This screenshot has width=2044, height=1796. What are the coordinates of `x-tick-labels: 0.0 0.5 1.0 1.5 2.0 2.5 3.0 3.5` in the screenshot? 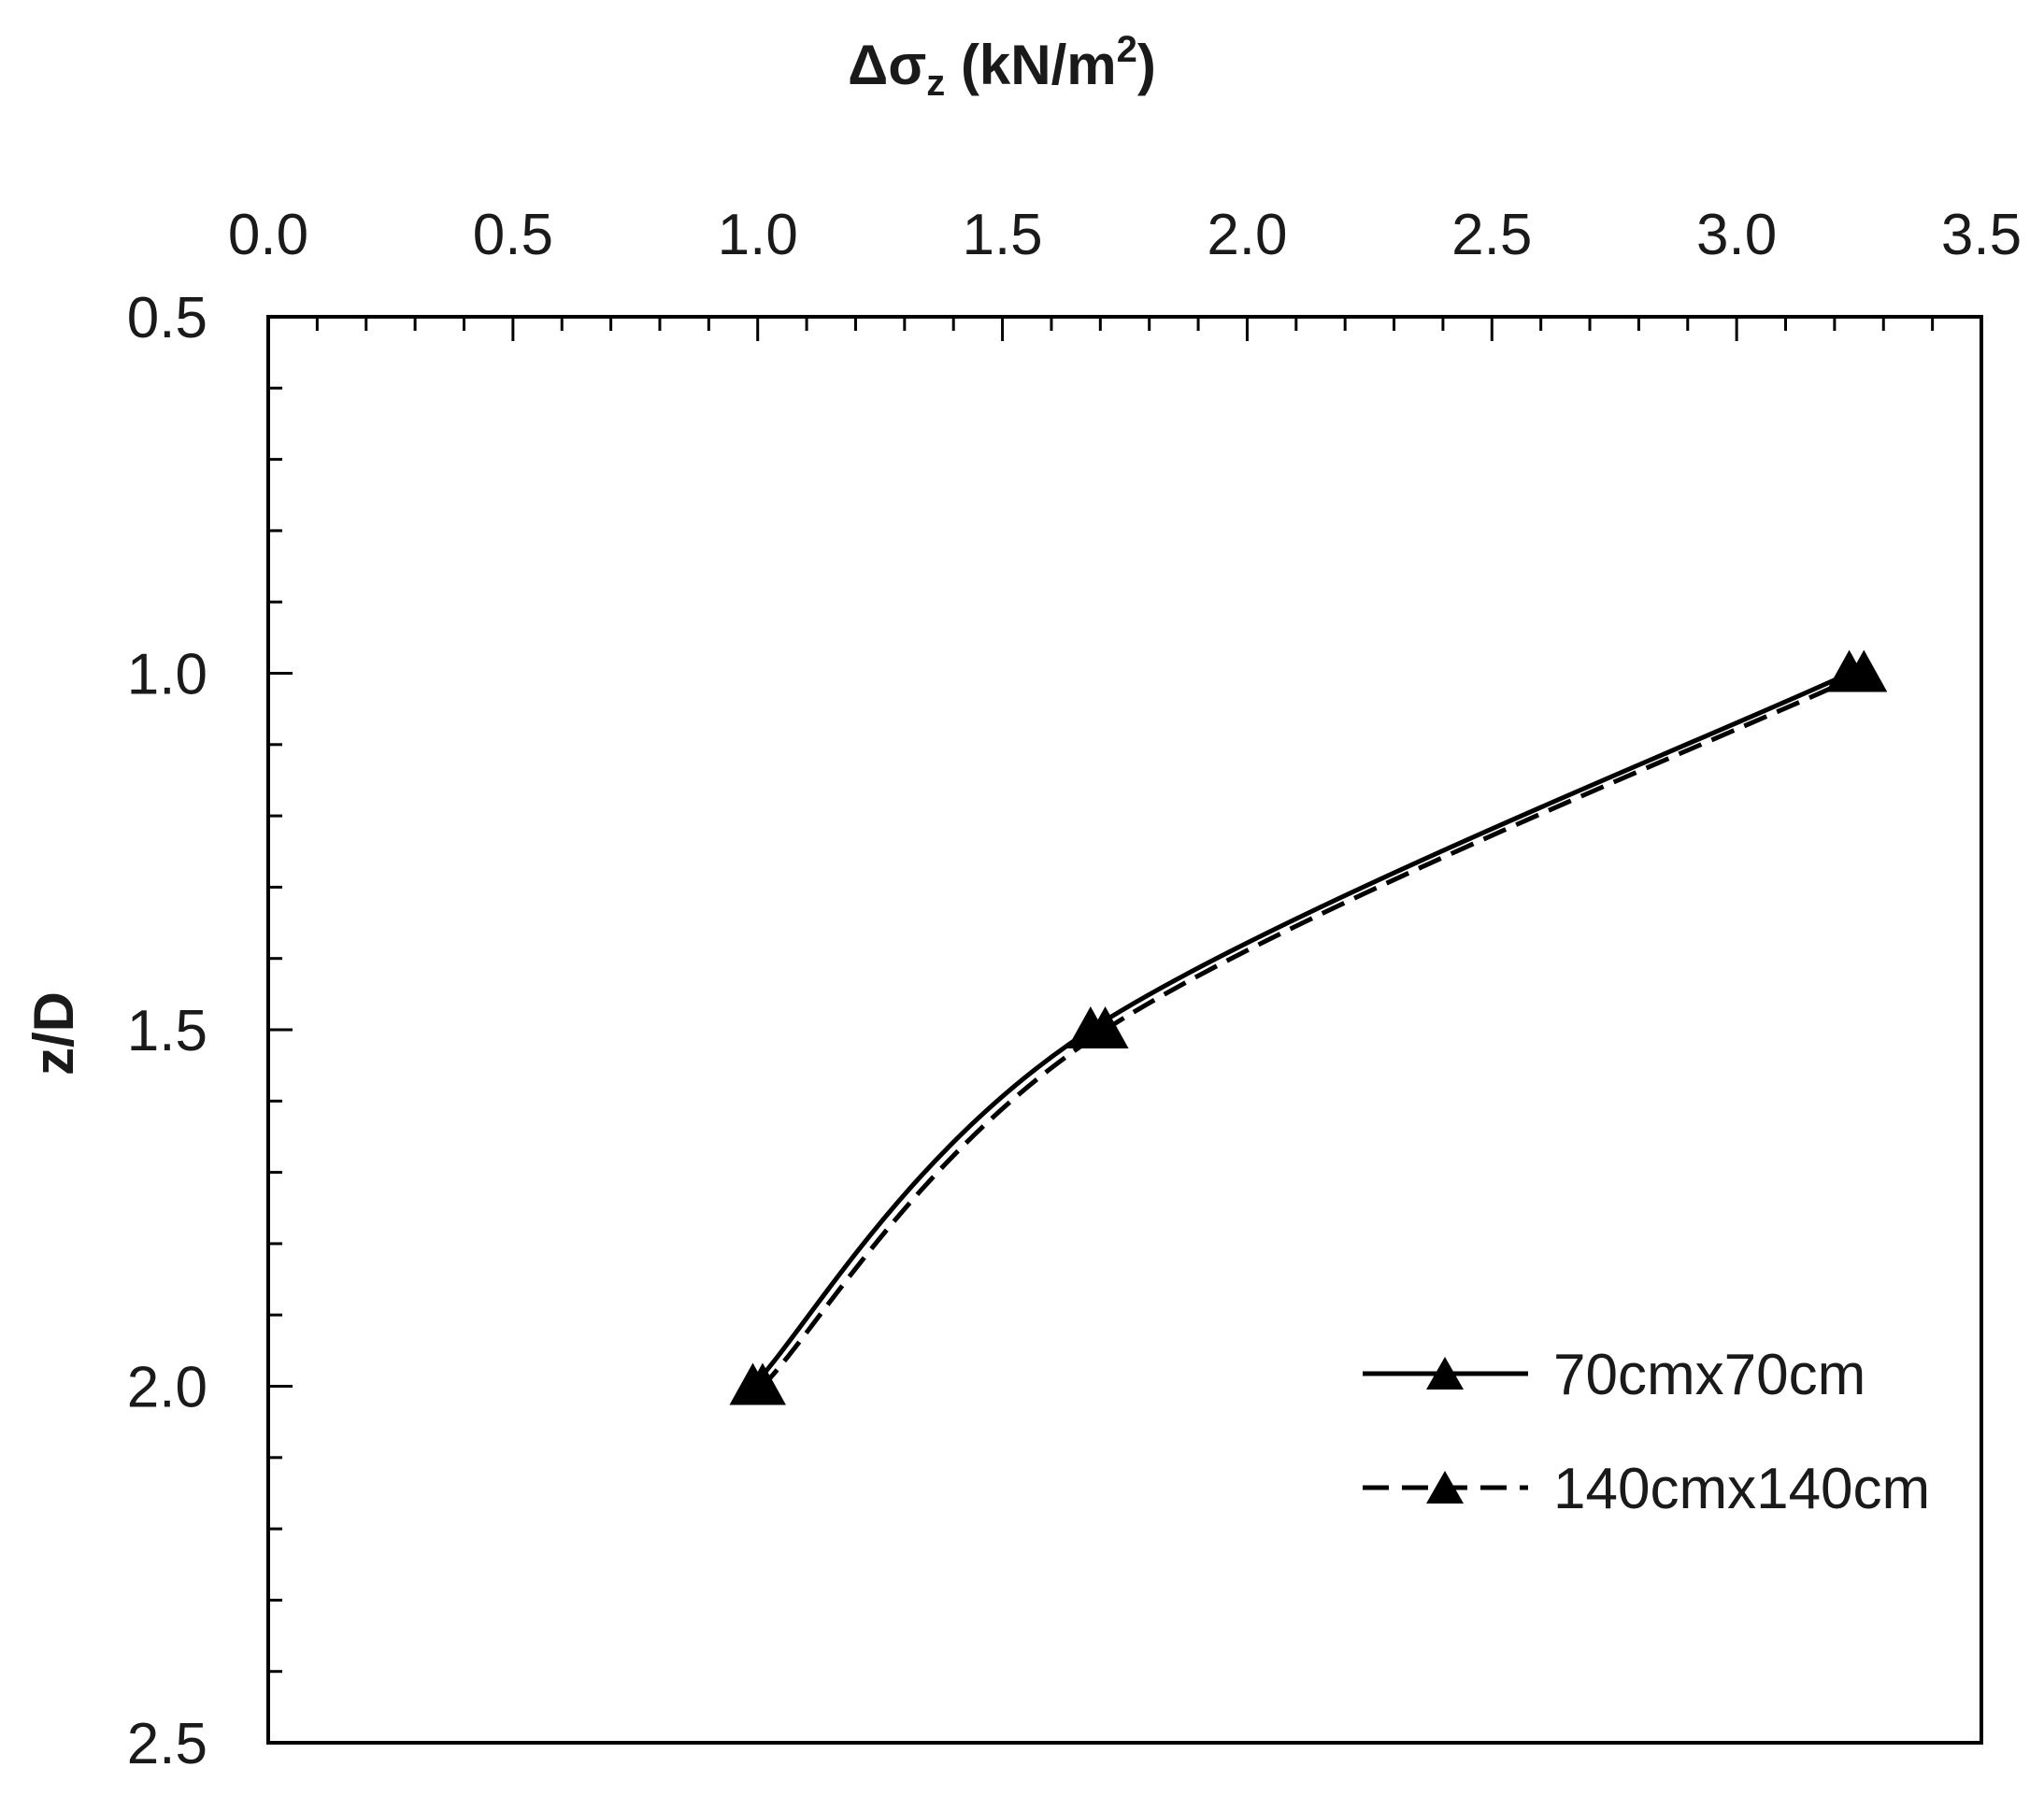 It's located at (1125, 235).